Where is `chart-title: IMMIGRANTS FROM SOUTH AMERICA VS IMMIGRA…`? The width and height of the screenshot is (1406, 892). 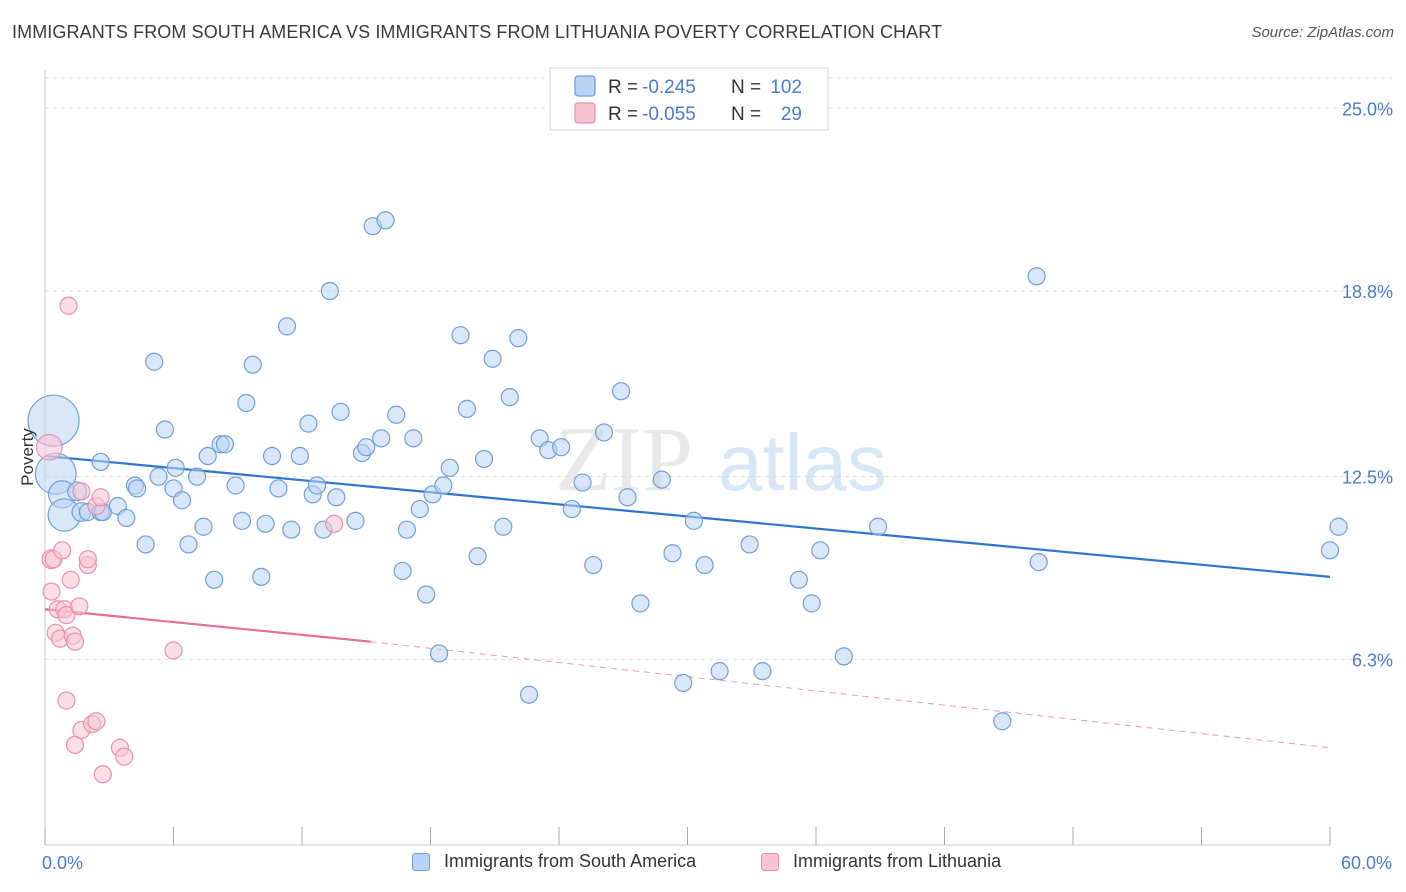
chart-title: IMMIGRANTS FROM SOUTH AMERICA VS IMMIGRA… is located at coordinates (477, 32).